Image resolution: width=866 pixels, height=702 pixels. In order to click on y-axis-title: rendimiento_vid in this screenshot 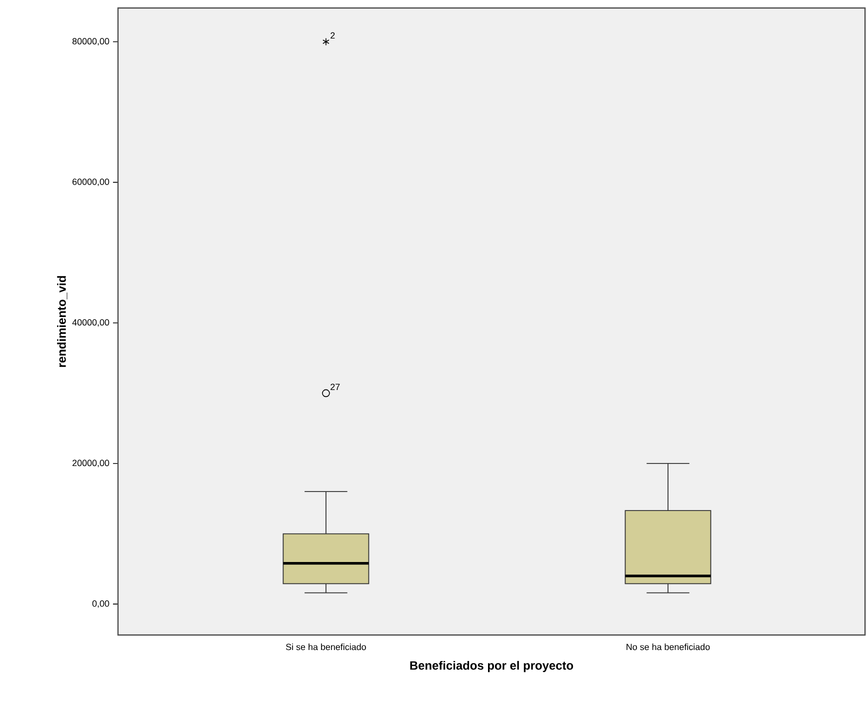, I will do `click(62, 321)`.